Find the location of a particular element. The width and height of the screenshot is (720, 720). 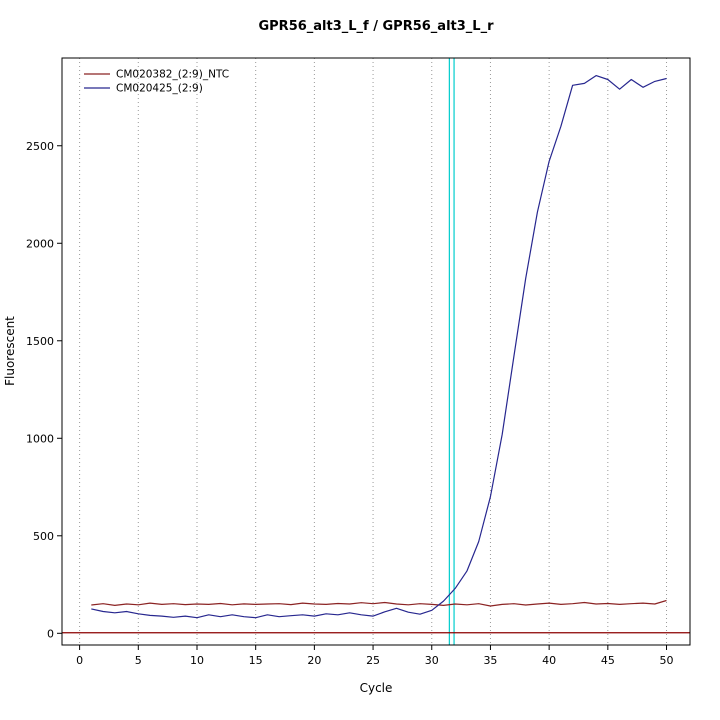

x-tick-label: 5 is located at coordinates (138, 660).